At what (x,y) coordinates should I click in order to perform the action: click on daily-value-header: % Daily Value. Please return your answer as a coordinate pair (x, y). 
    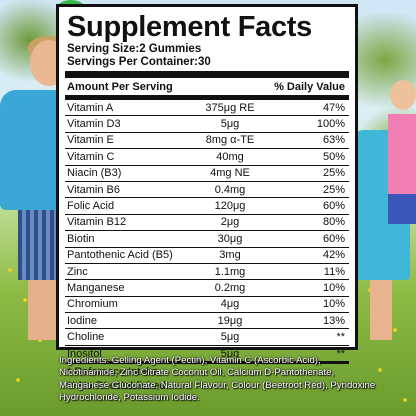
    Looking at the image, I should click on (309, 87).